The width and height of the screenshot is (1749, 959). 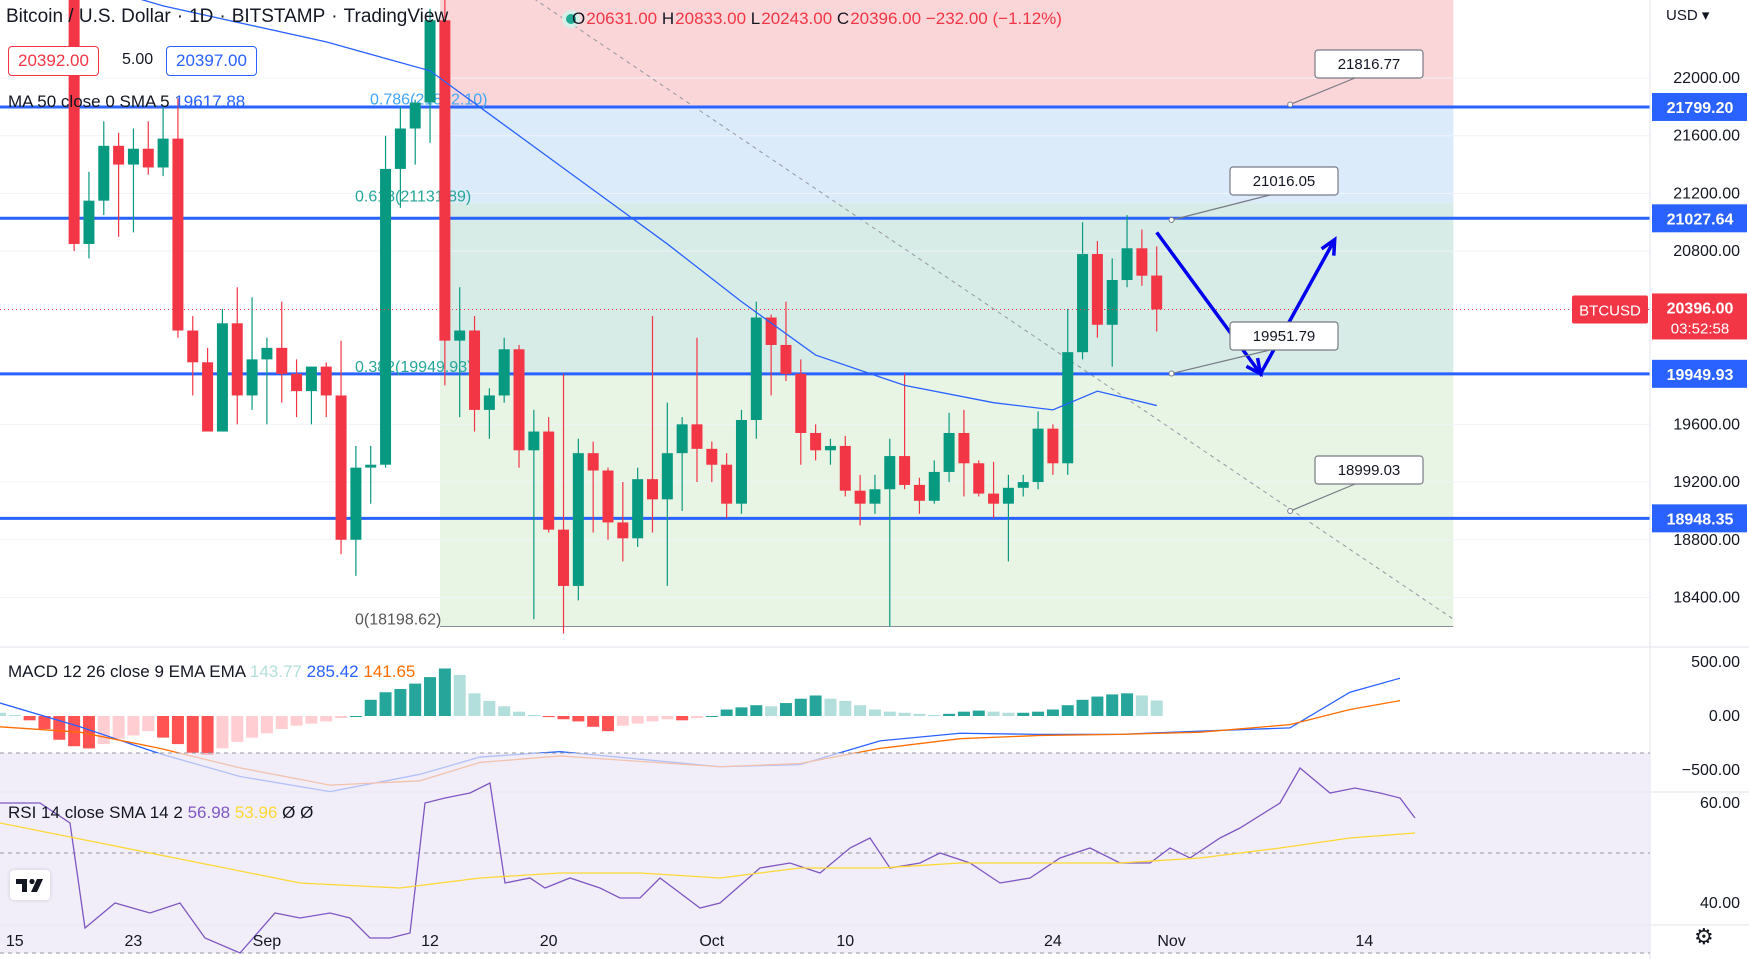 What do you see at coordinates (30, 885) in the screenshot?
I see `tradingview-logo-icon` at bounding box center [30, 885].